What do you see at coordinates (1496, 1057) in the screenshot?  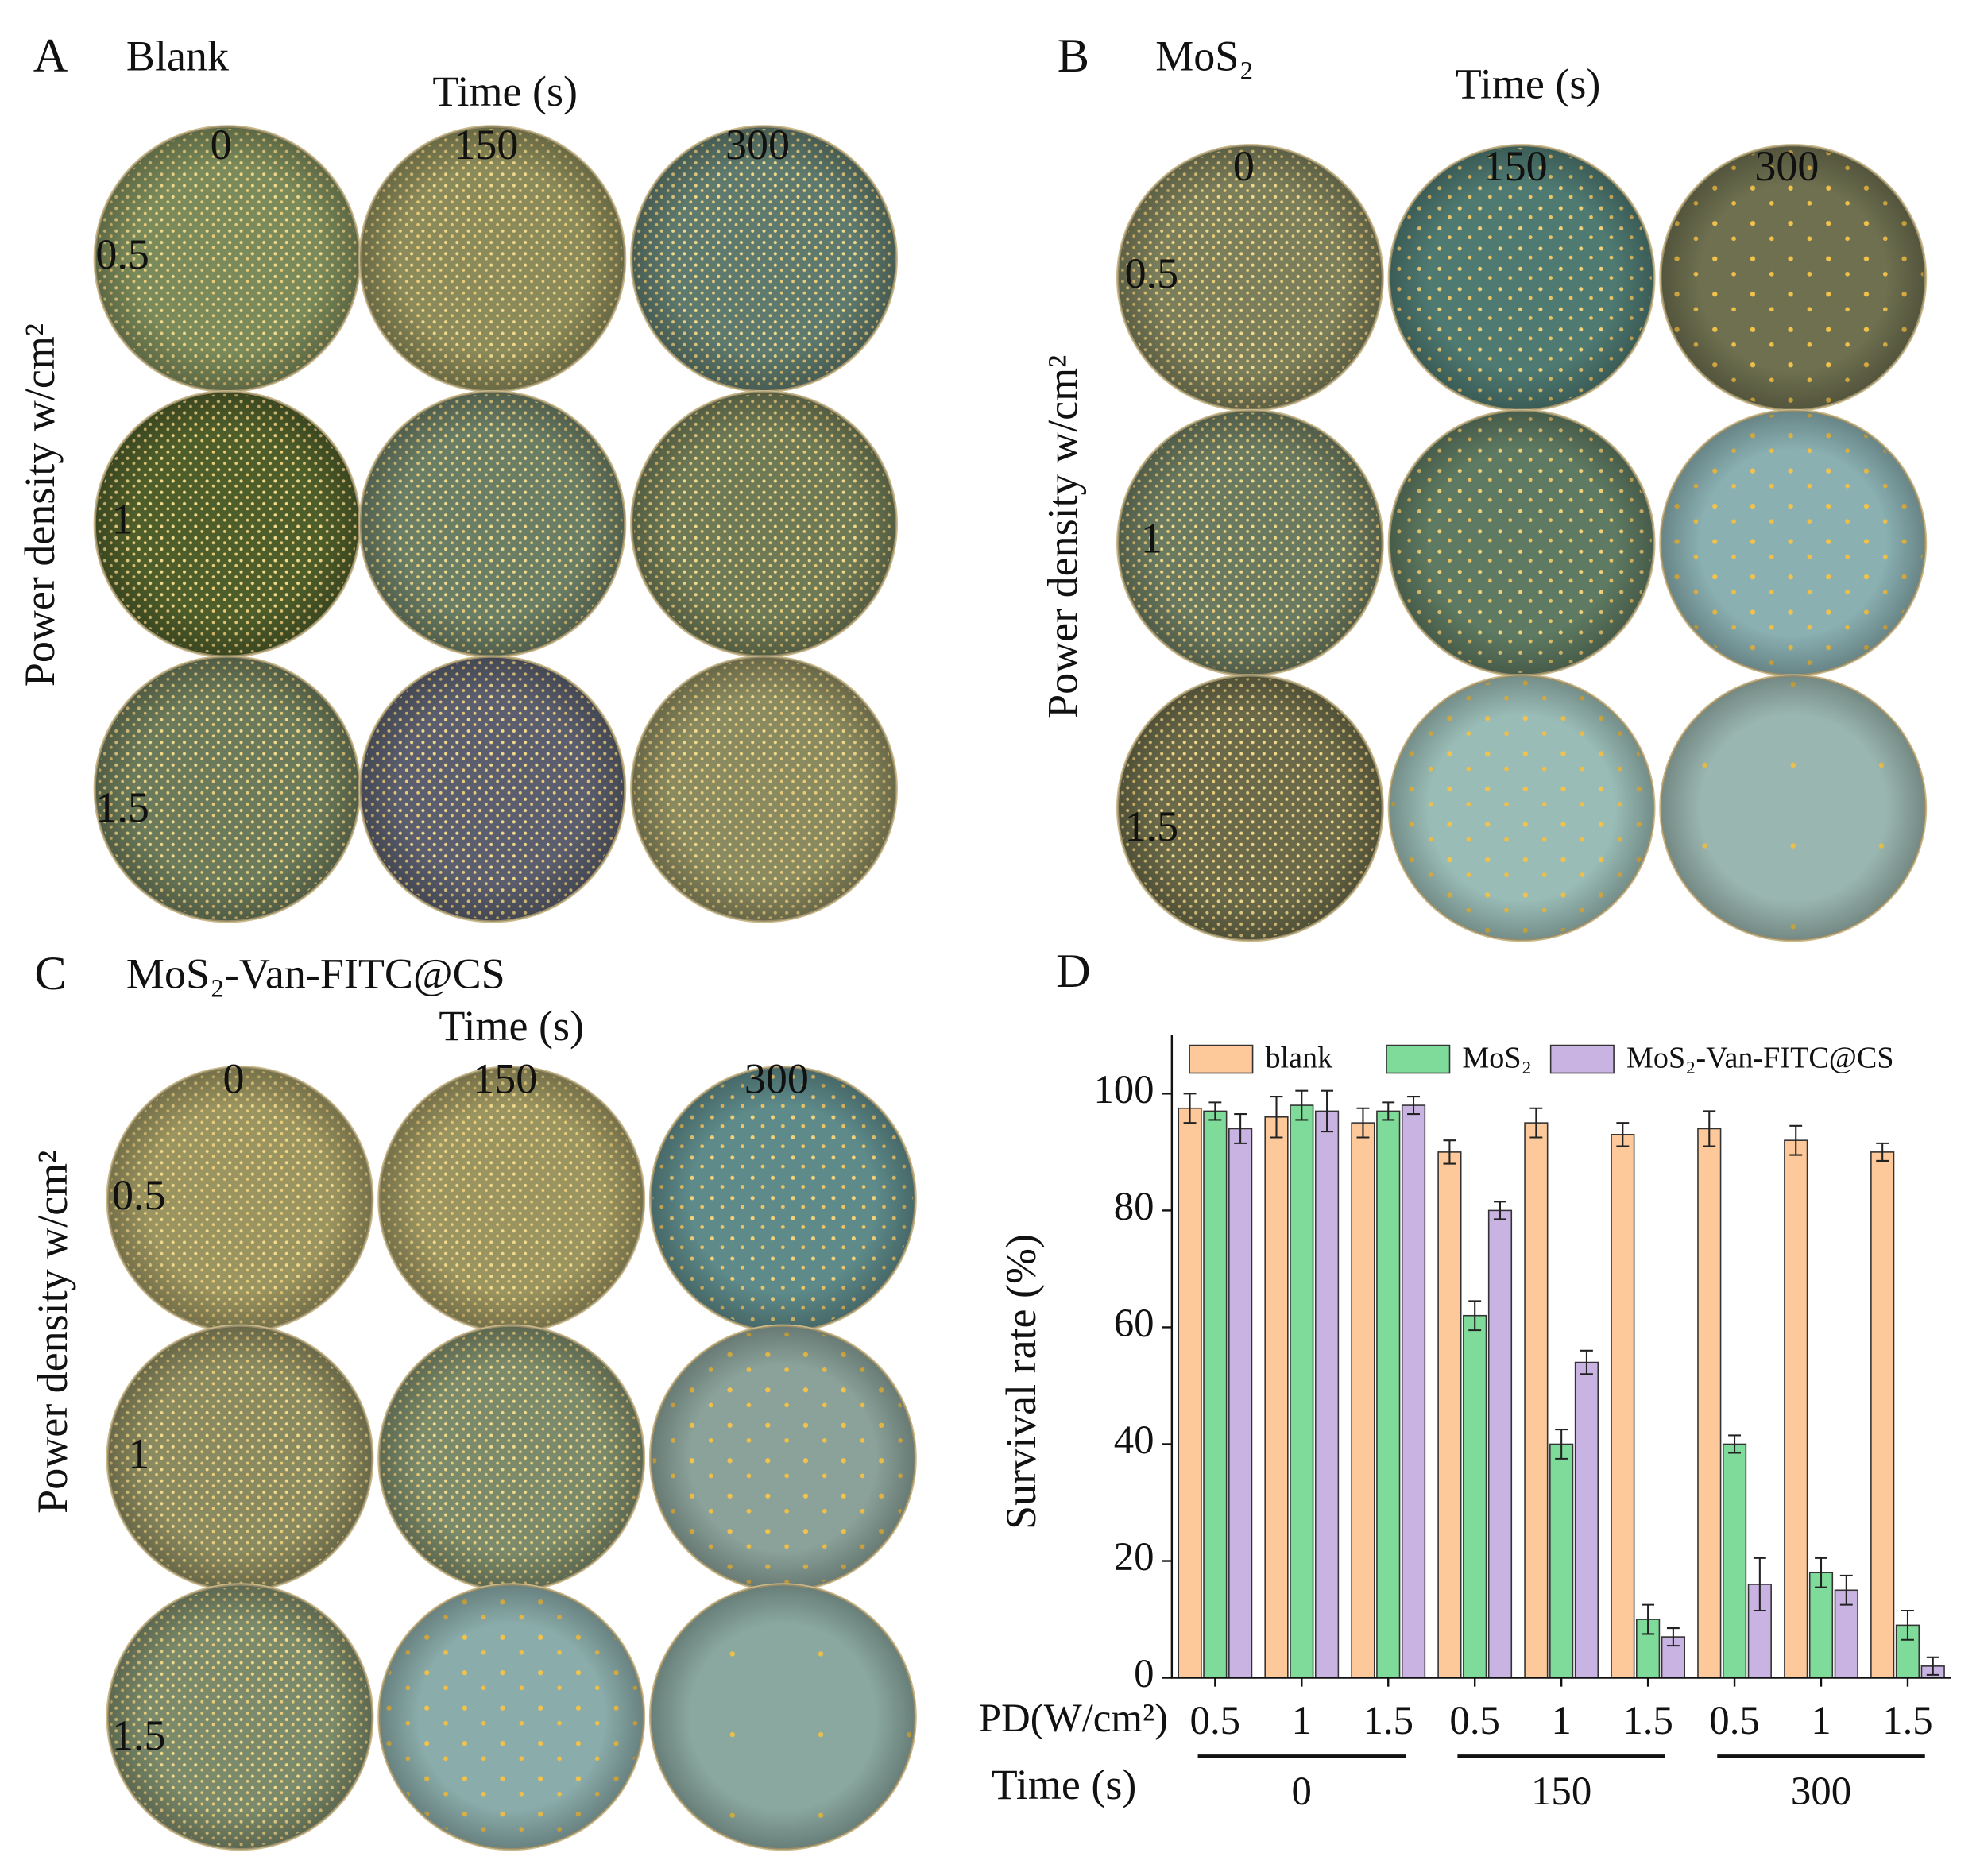 I see `legend-label: MoS₂` at bounding box center [1496, 1057].